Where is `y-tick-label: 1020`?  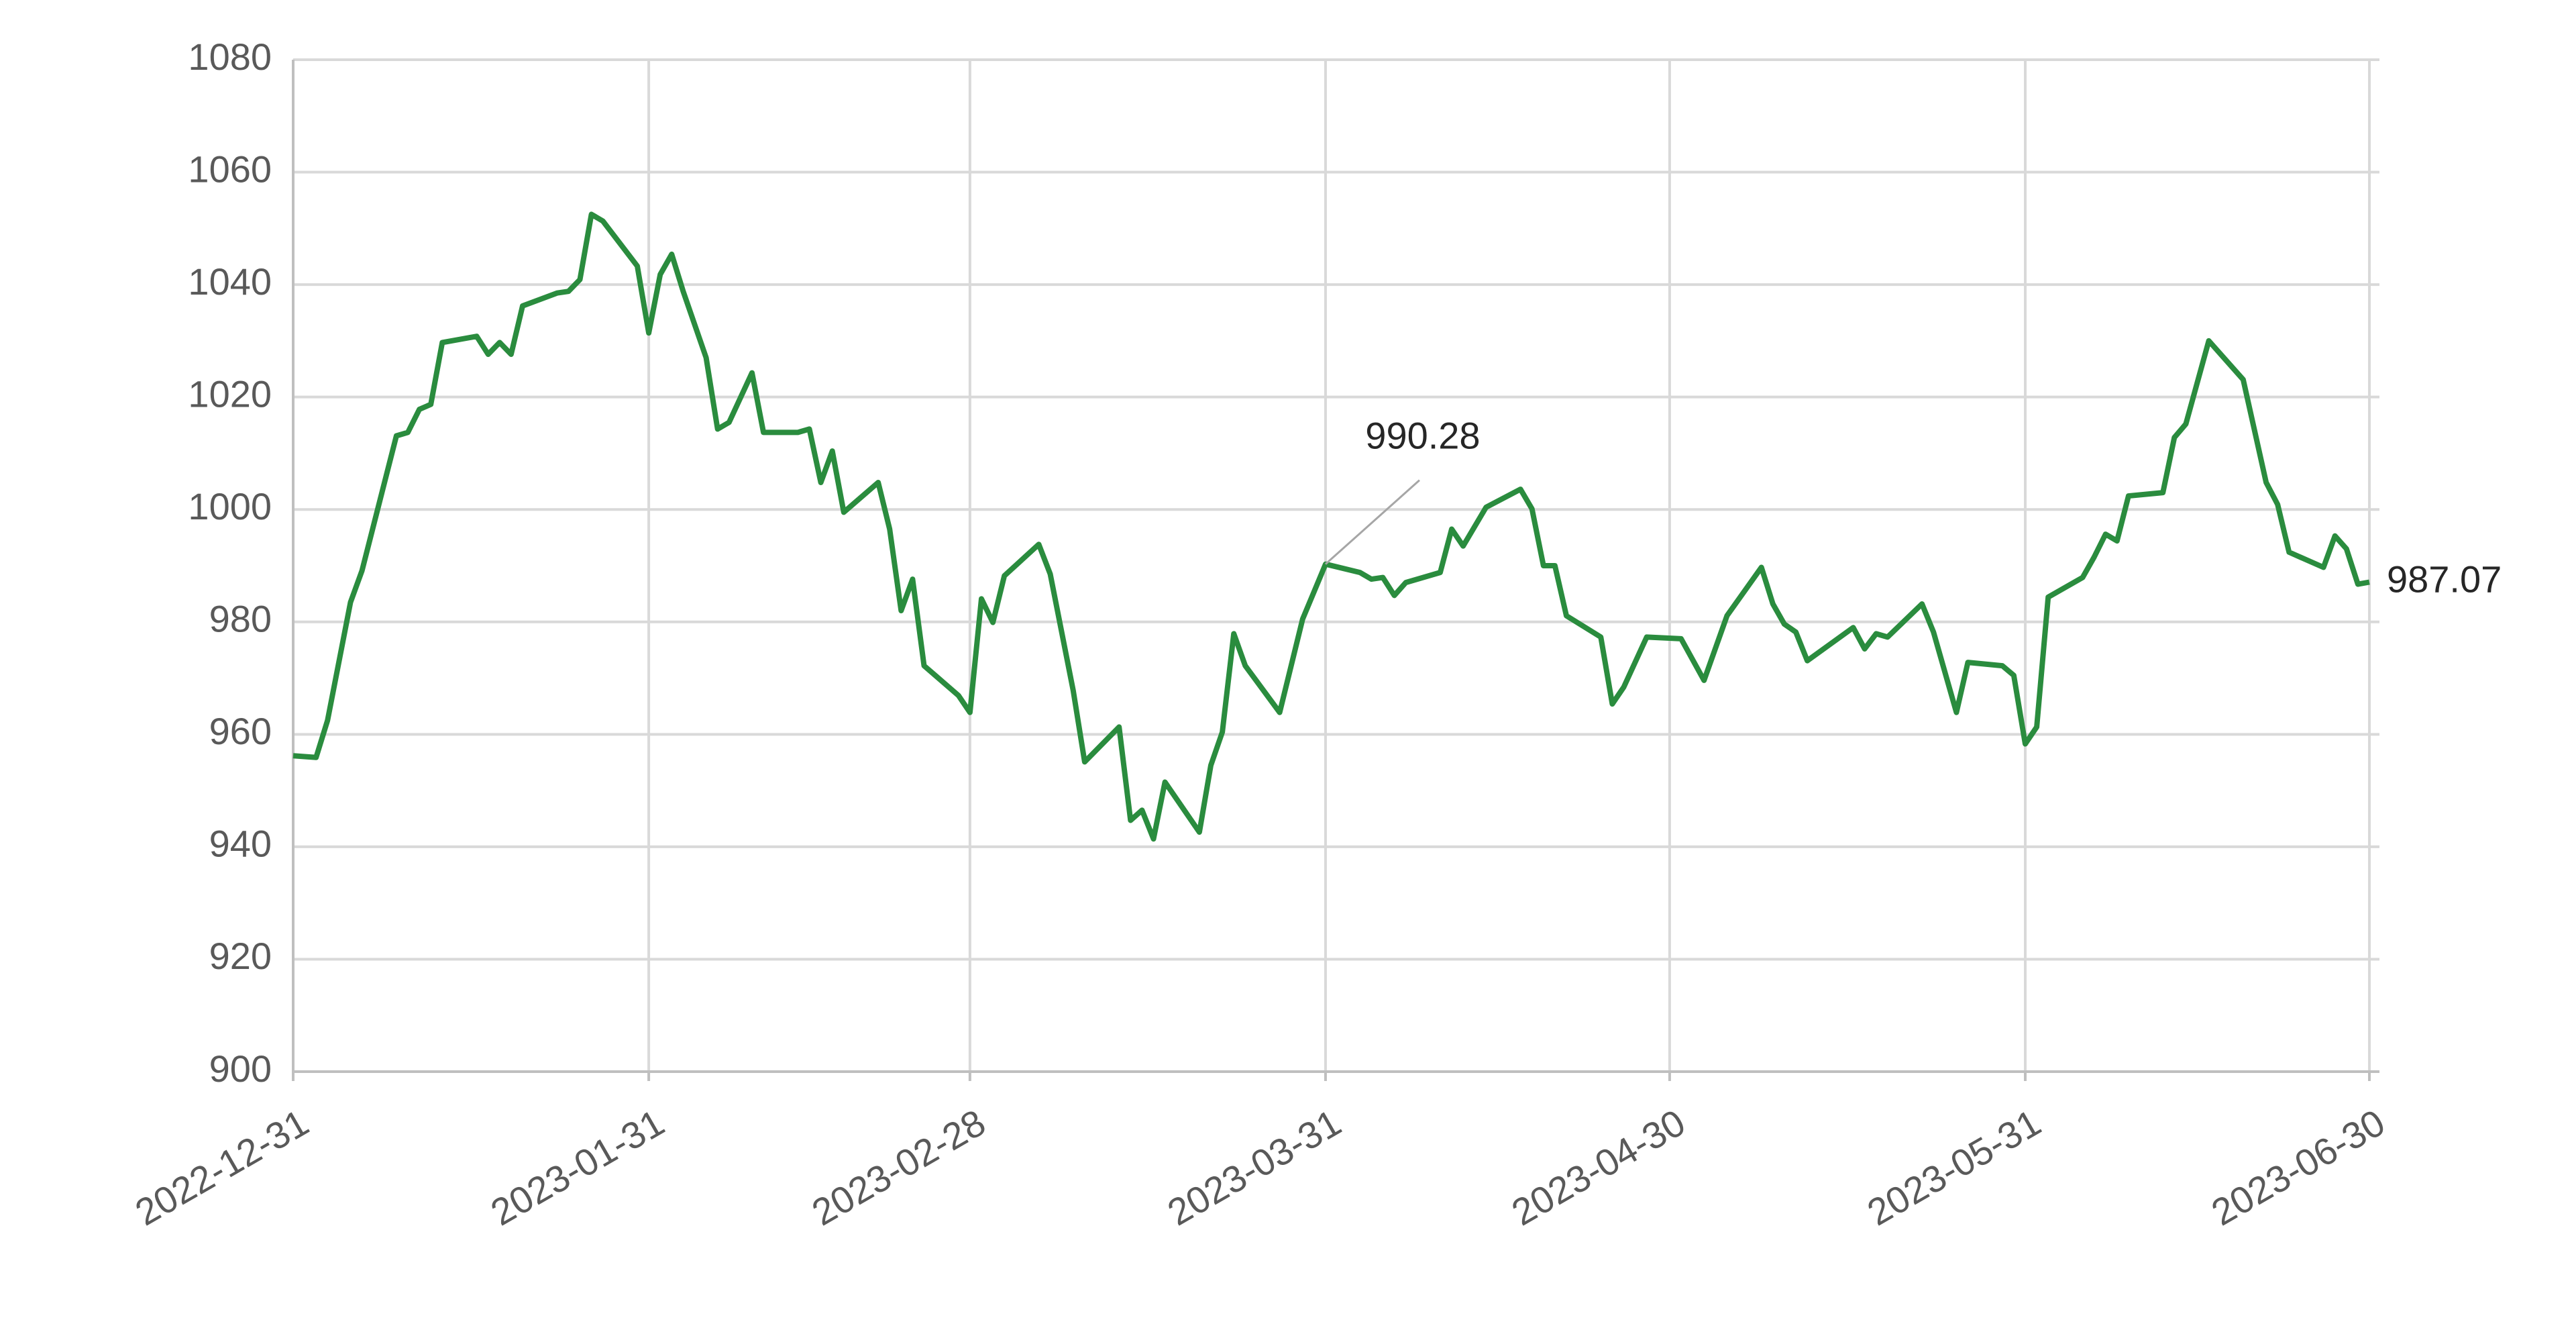
y-tick-label: 1020 is located at coordinates (230, 393).